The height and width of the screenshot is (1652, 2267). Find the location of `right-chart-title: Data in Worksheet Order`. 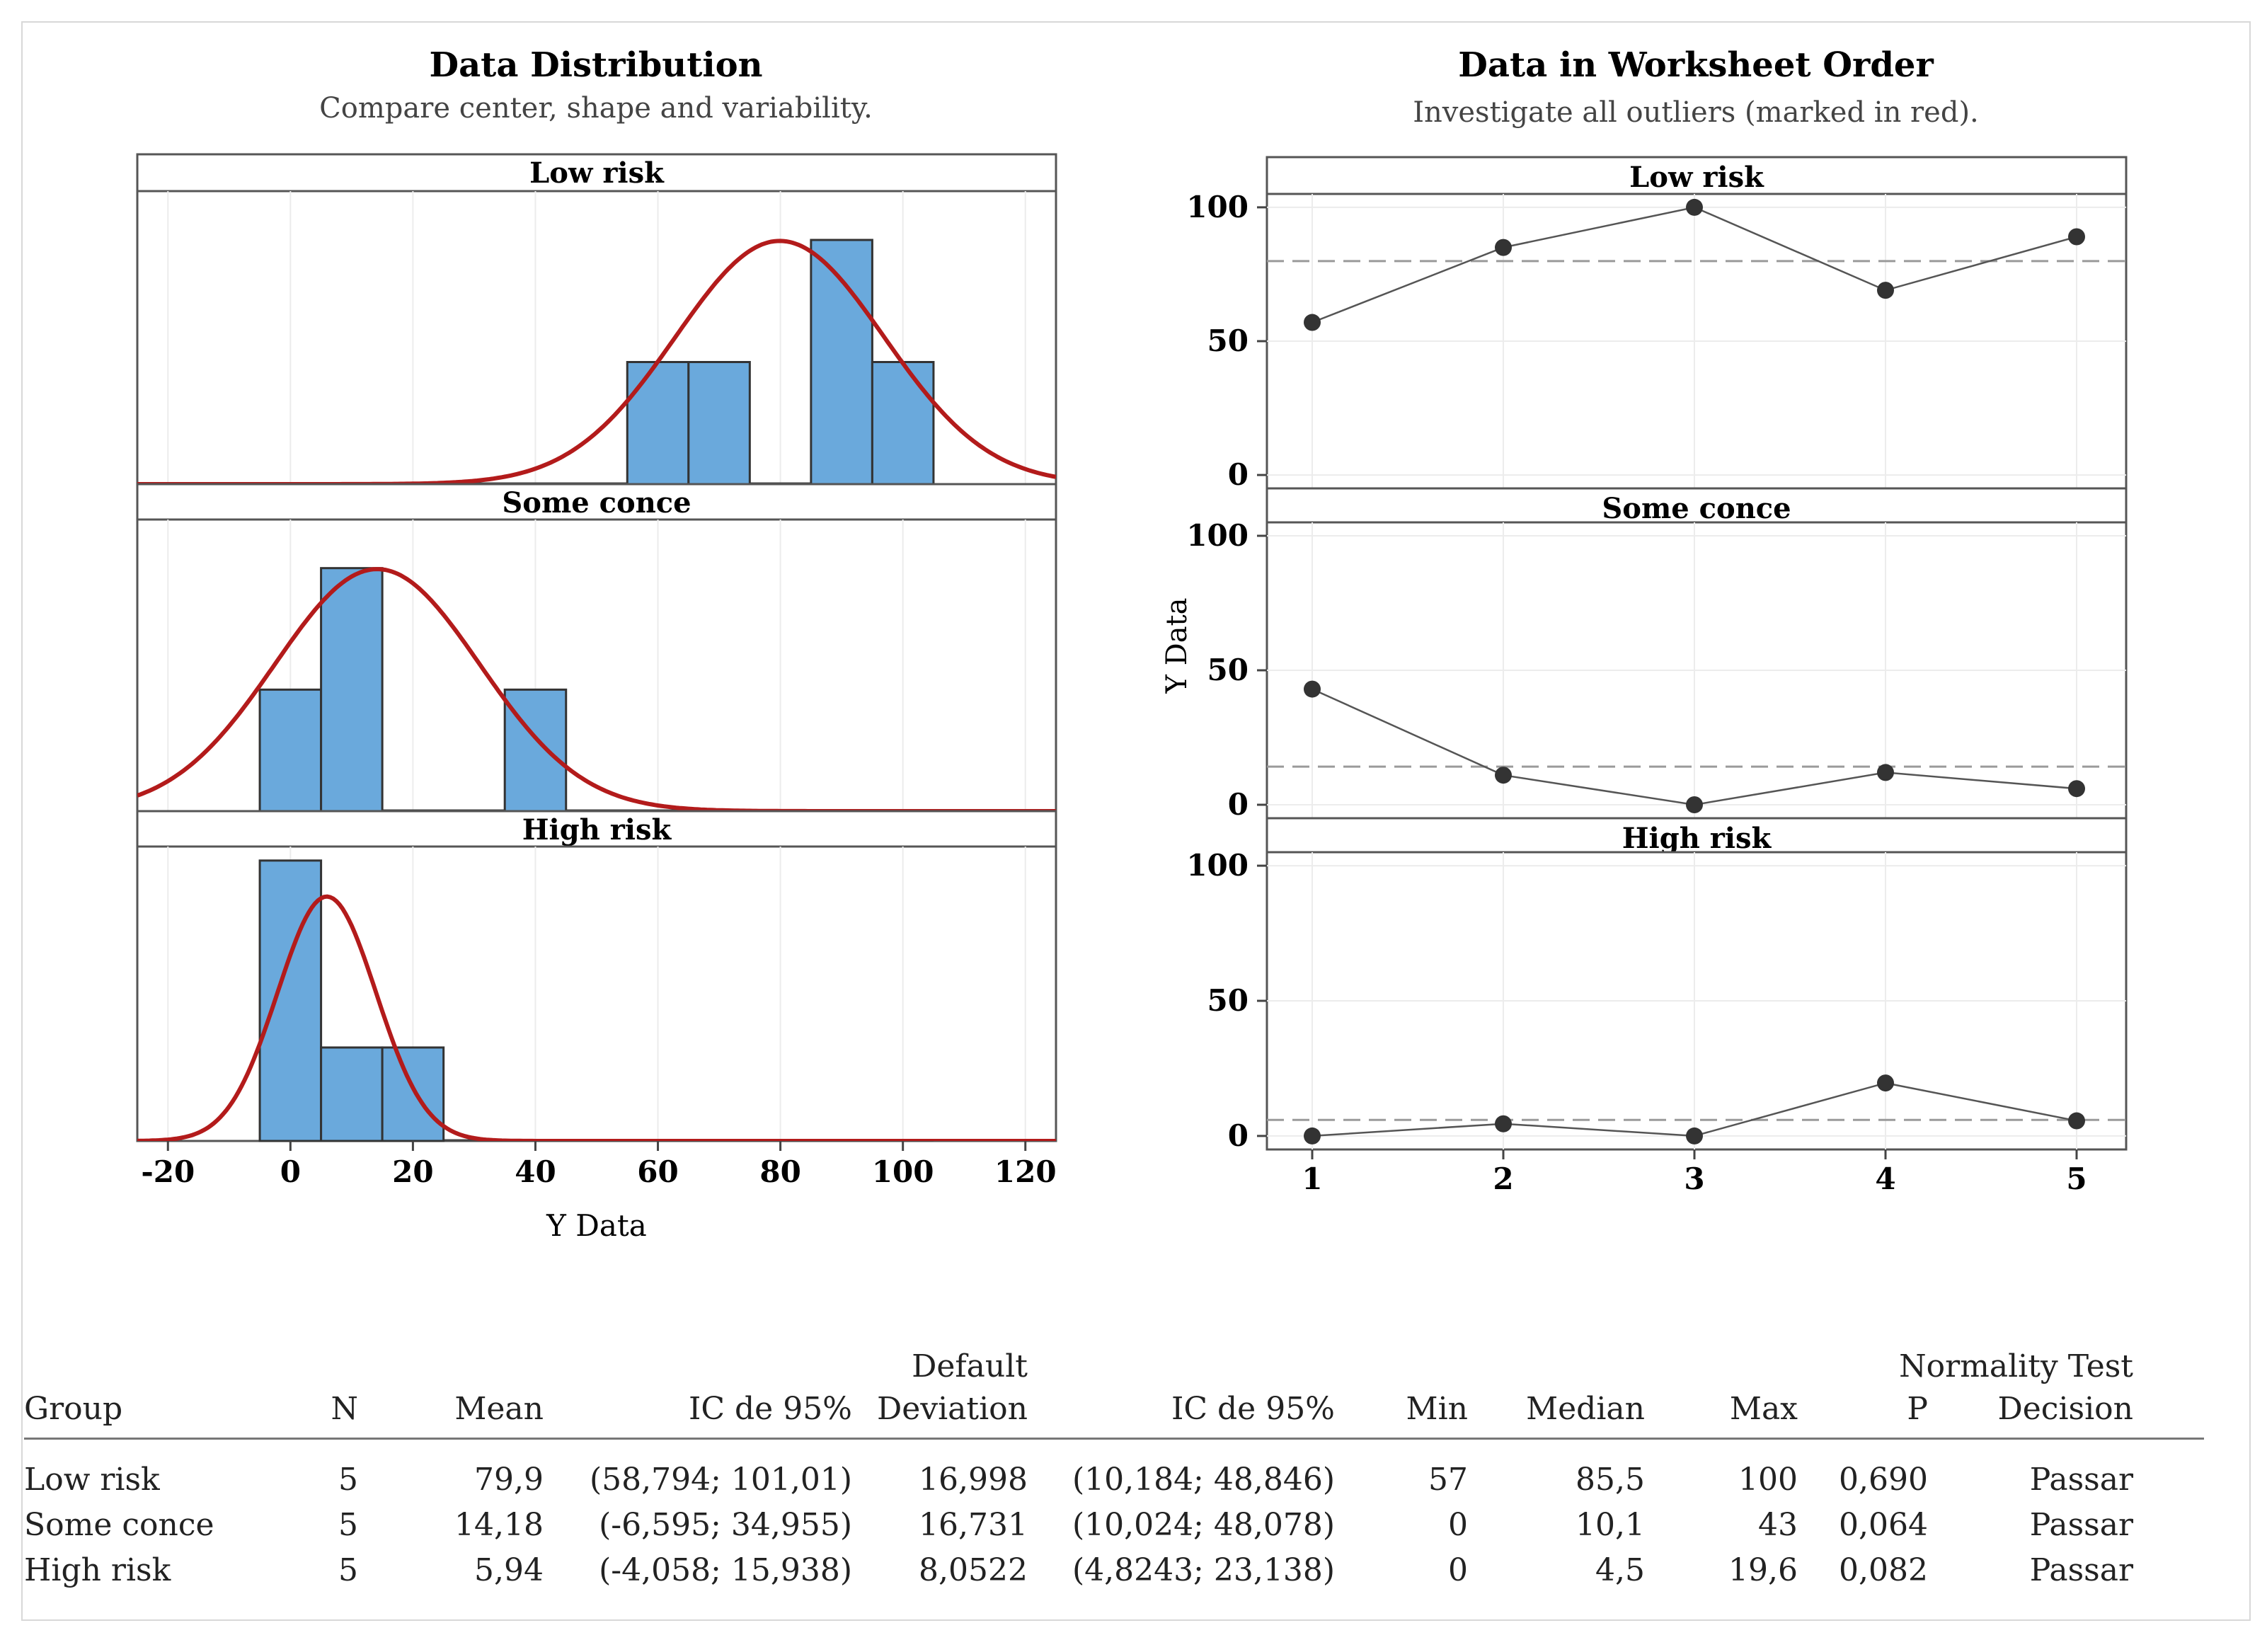

right-chart-title: Data in Worksheet Order is located at coordinates (1696, 65).